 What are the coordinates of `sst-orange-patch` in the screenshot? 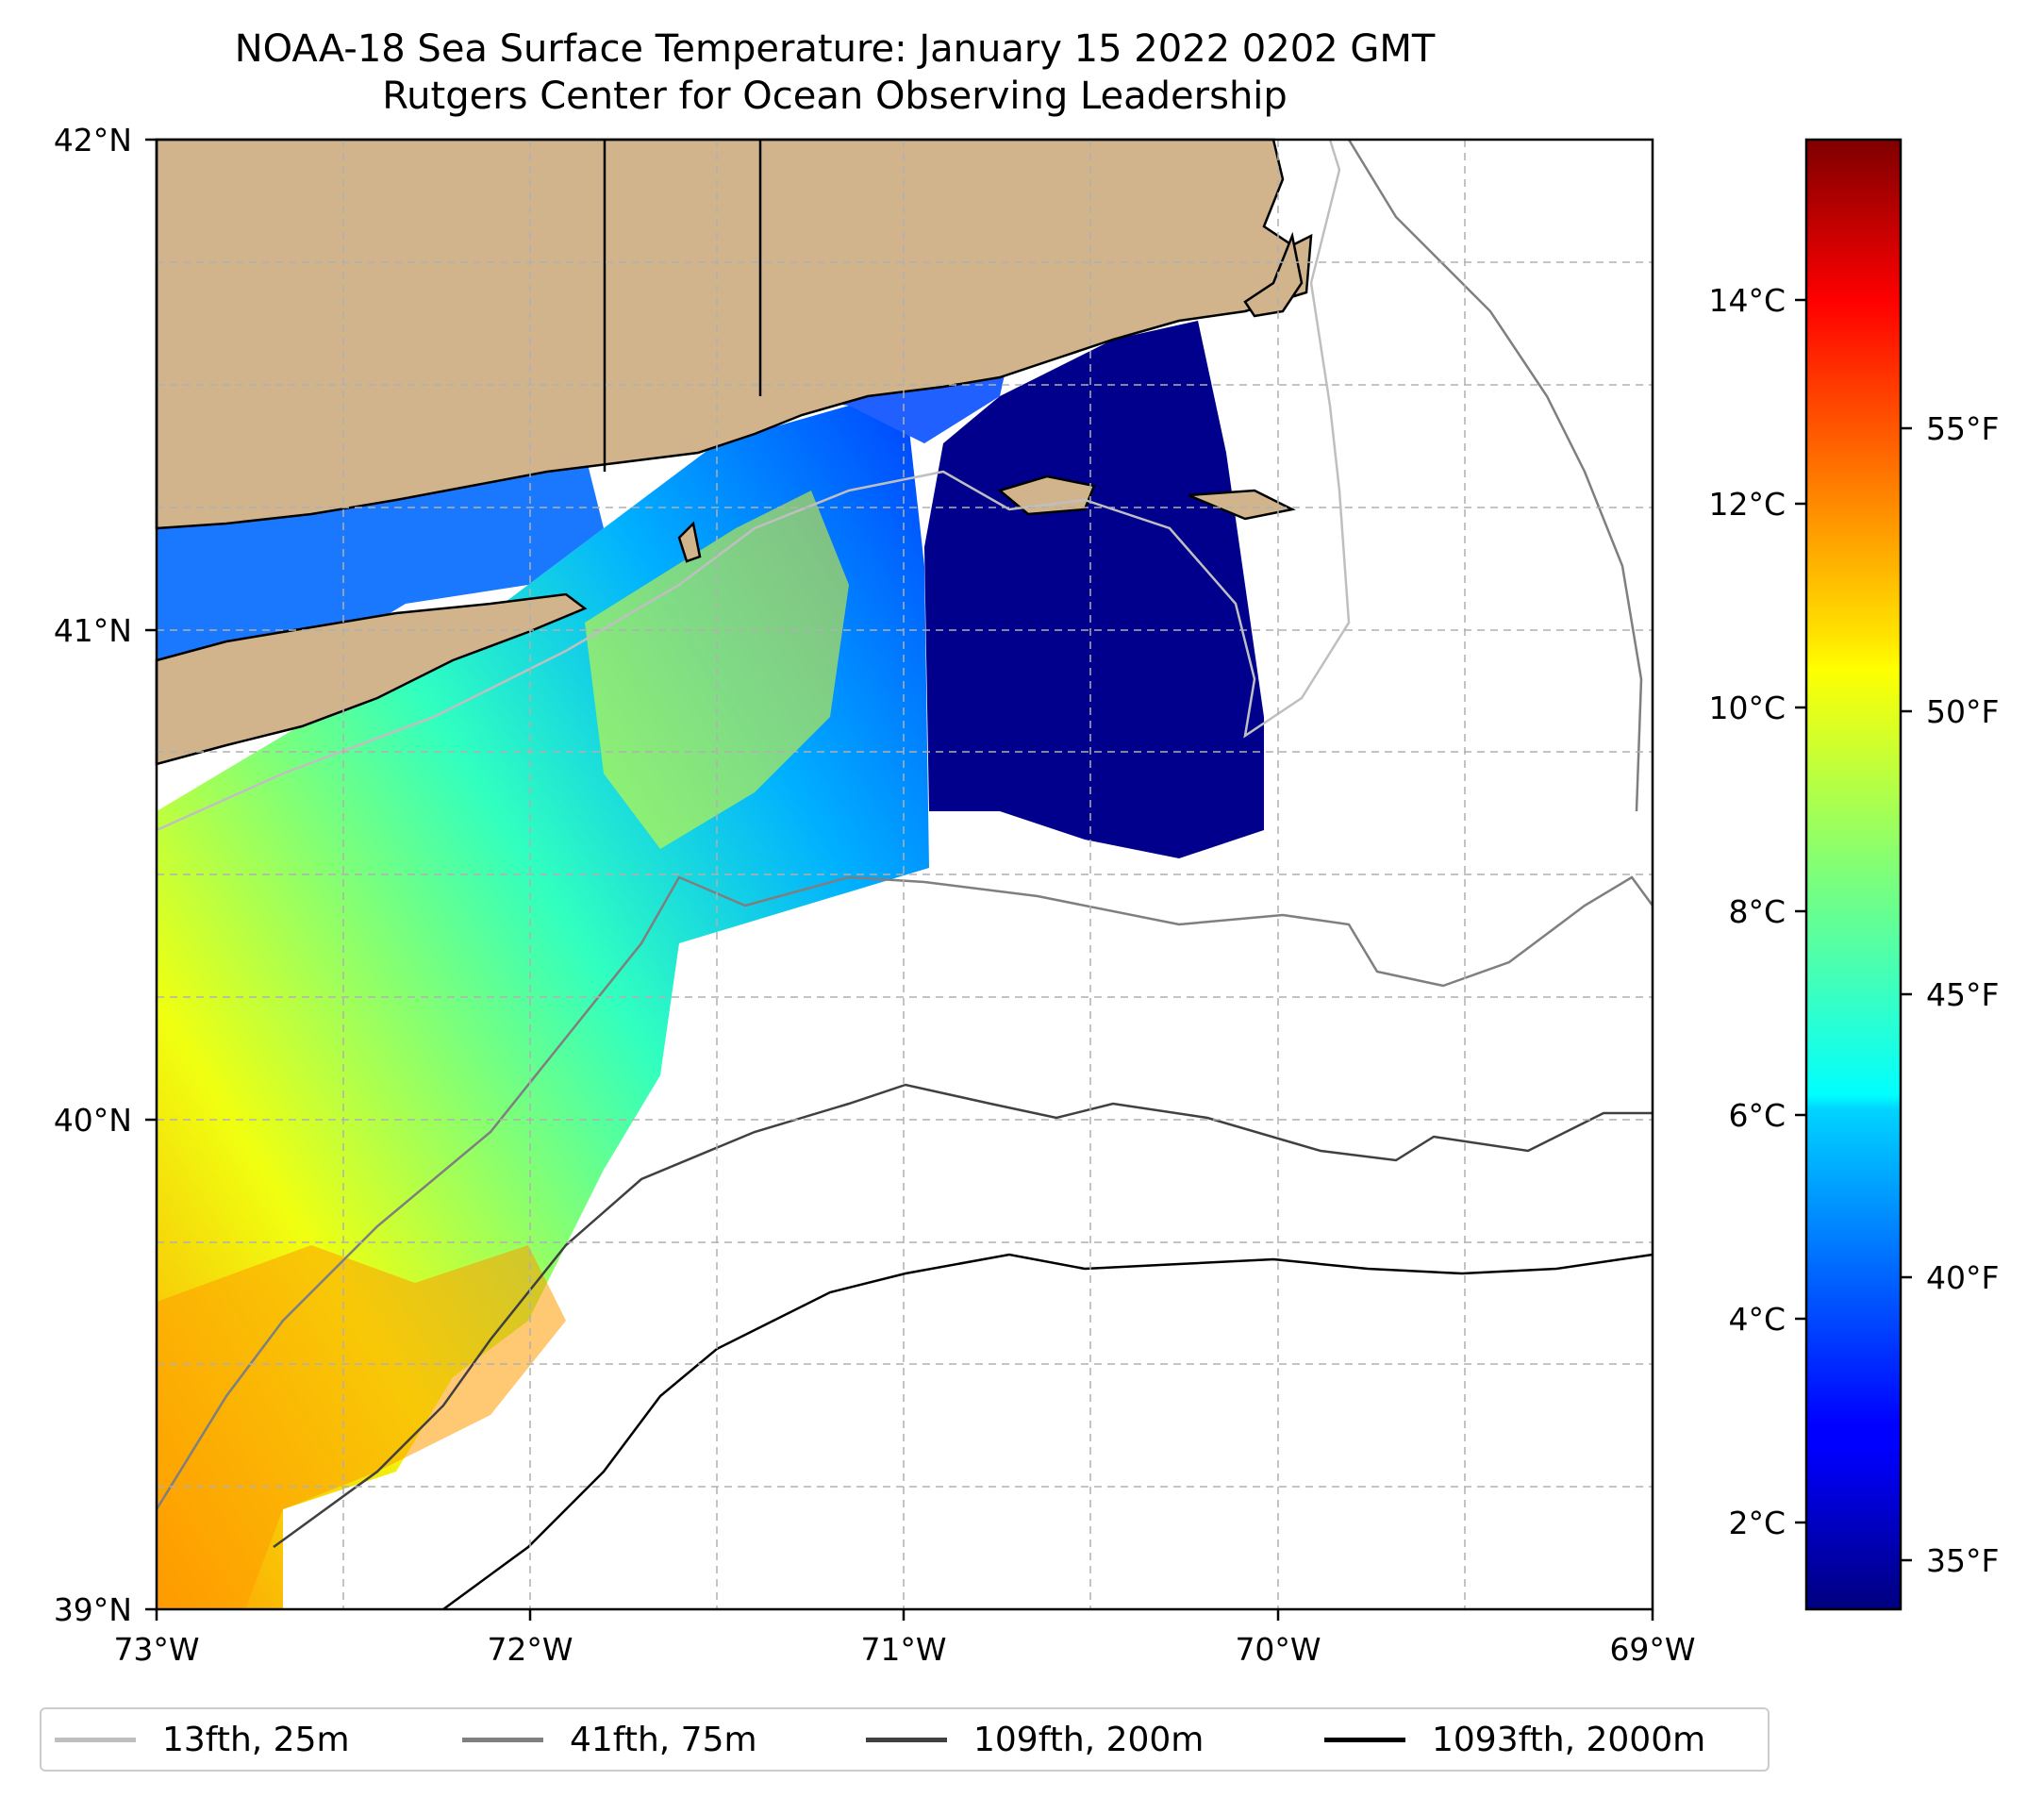 It's located at (361, 1427).